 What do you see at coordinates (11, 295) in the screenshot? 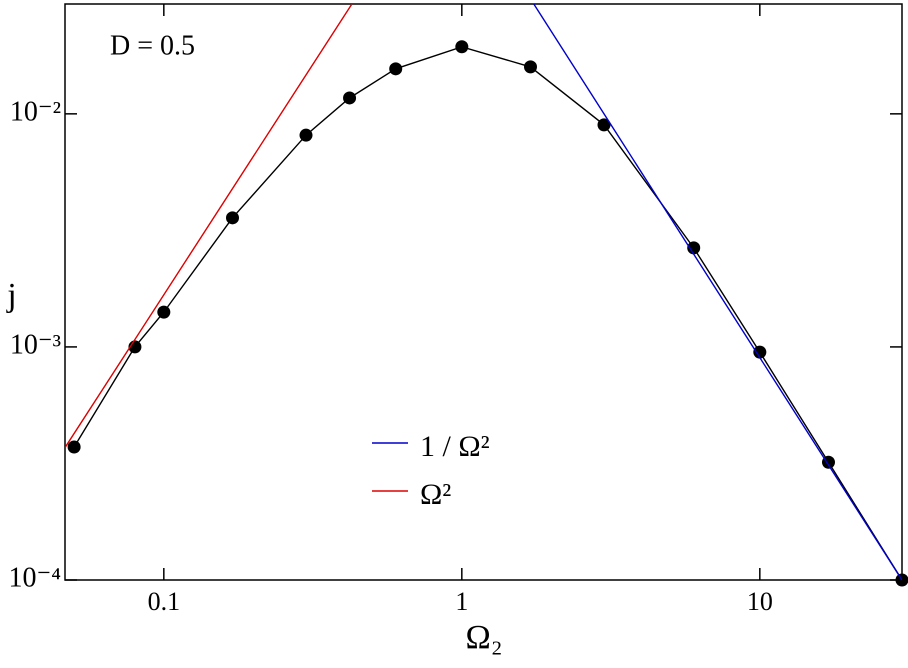
I see `y-axis-label: j` at bounding box center [11, 295].